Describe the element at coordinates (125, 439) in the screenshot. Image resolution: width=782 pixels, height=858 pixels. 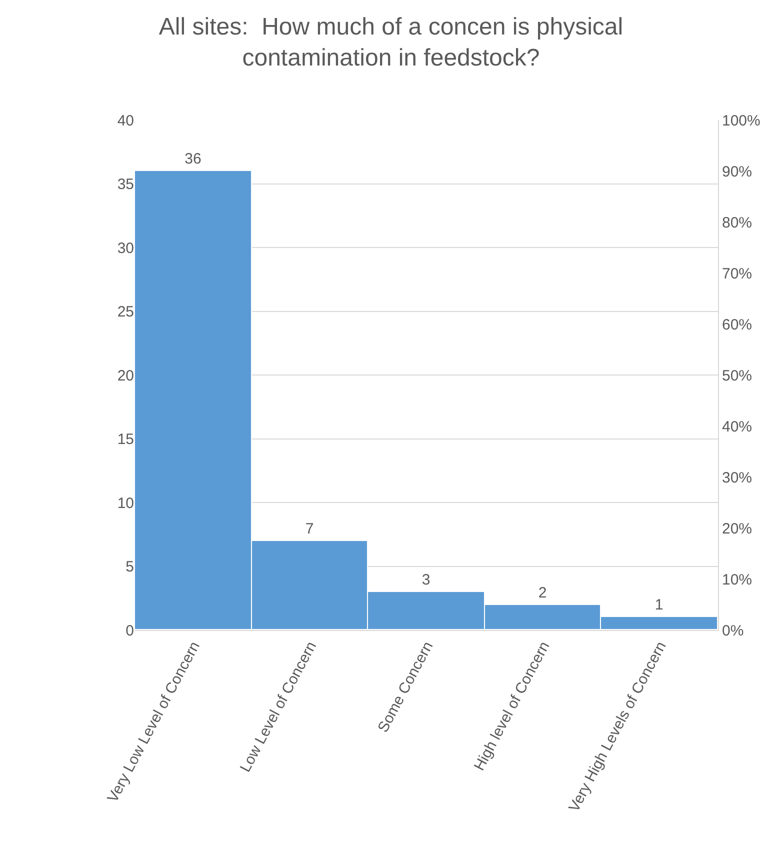
I see `y-tick-label: 15` at that location.